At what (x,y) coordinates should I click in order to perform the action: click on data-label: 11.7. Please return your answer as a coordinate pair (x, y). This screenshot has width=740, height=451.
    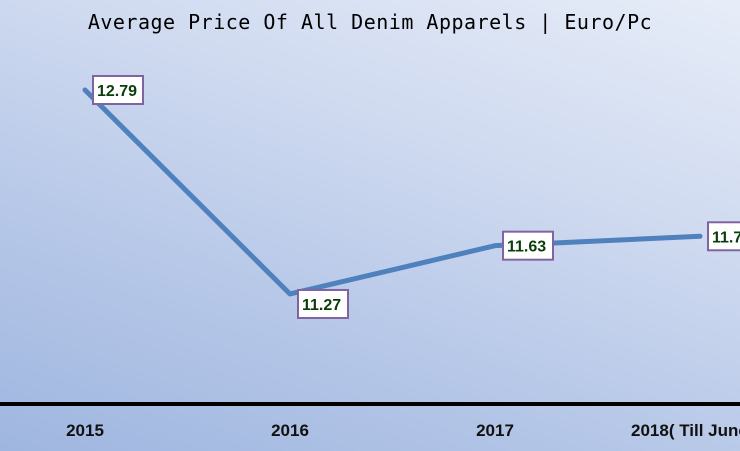
    Looking at the image, I should click on (723, 236).